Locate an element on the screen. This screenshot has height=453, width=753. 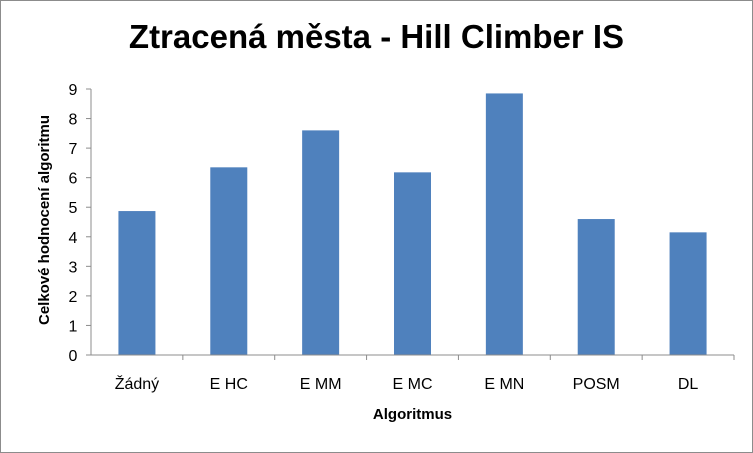
y-tick-label: 6 is located at coordinates (73, 179).